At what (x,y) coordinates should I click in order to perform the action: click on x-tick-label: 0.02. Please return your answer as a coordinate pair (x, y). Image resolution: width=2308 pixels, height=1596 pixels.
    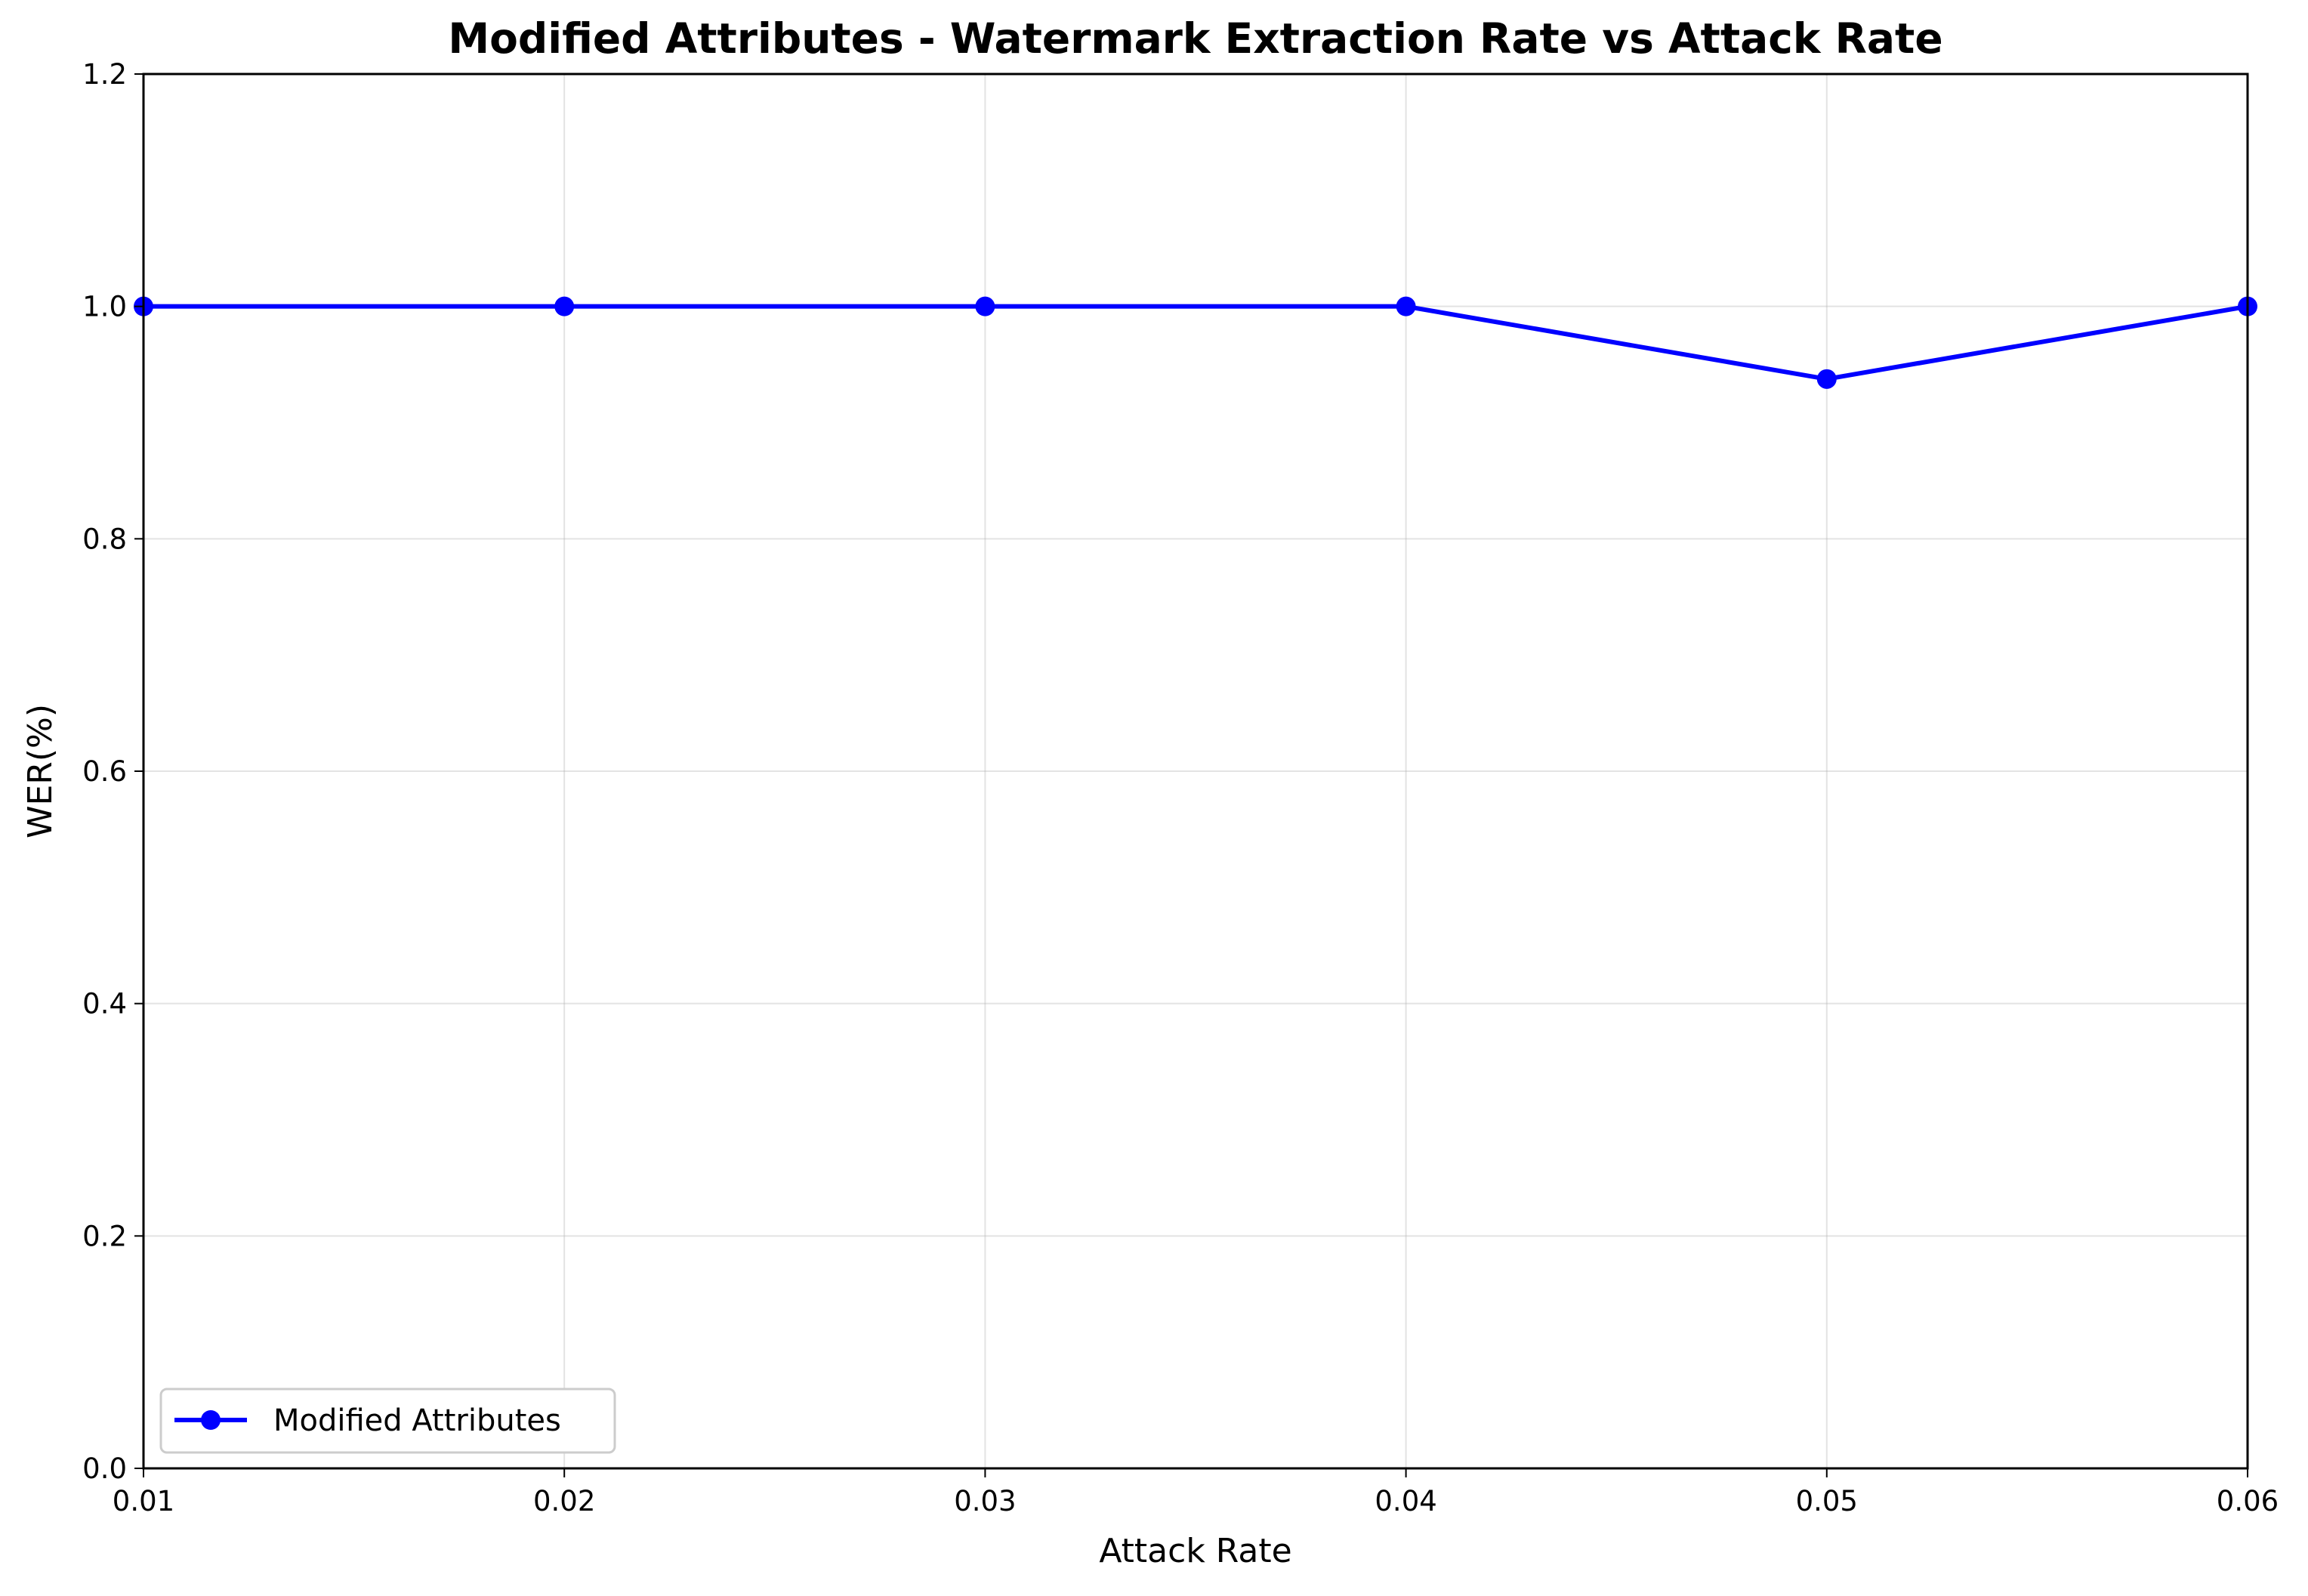
    Looking at the image, I should click on (564, 1501).